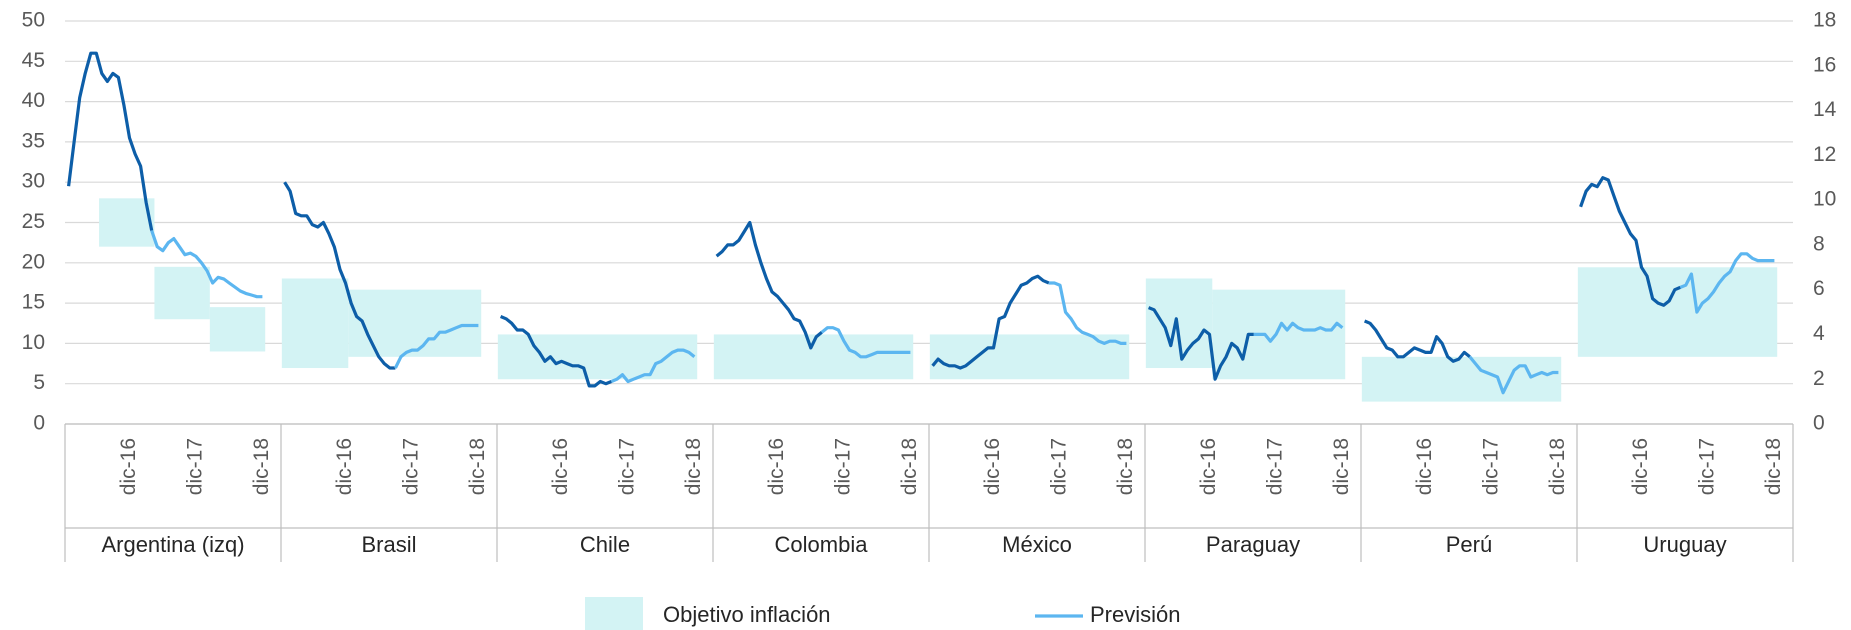 The width and height of the screenshot is (1851, 630). I want to click on legend-label: Objetivo inflación, so click(747, 614).